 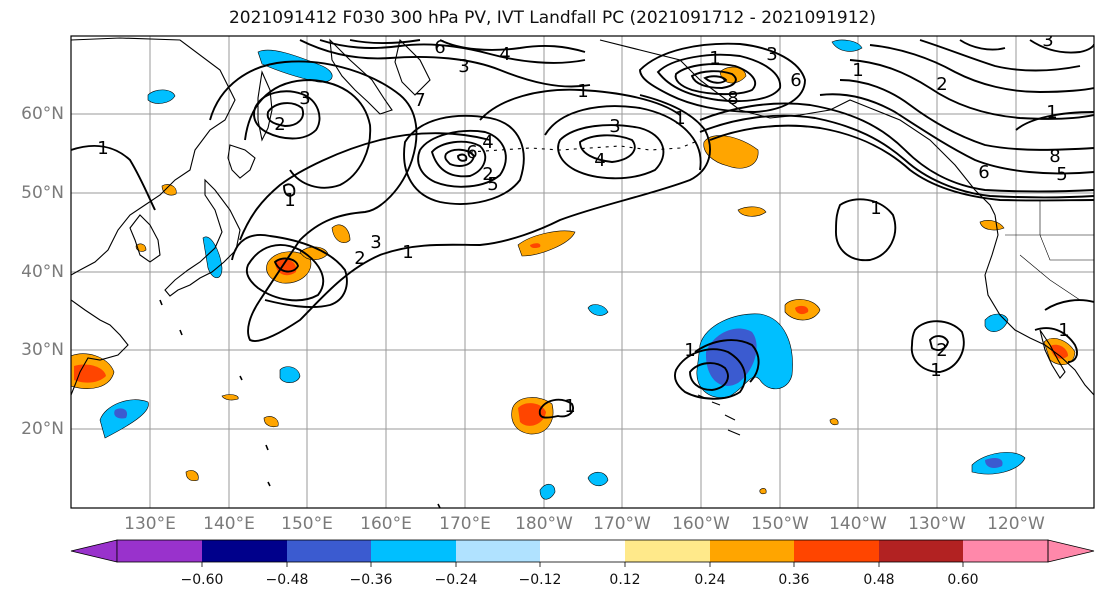 I want to click on sakhalin-coastline, so click(x=265, y=106).